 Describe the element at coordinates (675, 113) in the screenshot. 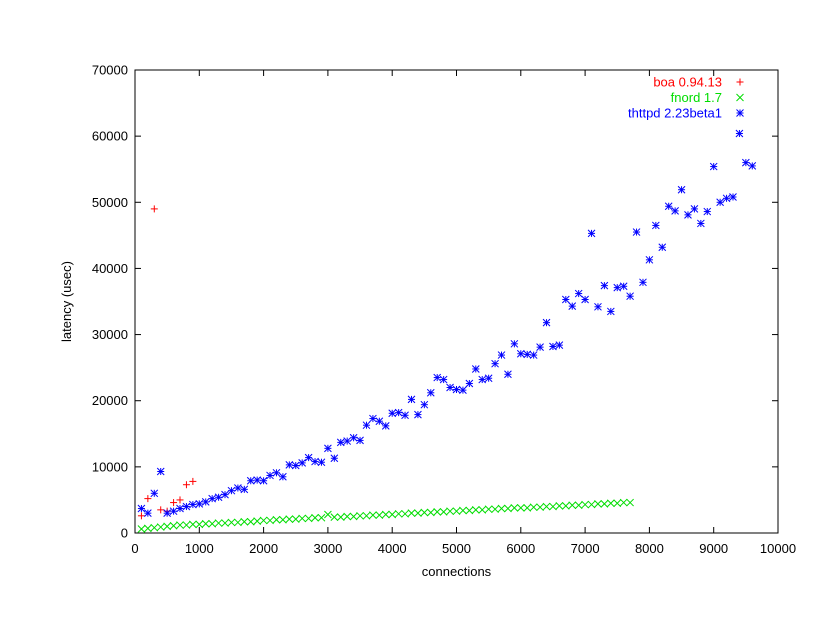

I see `legend-label-2: thttpd 2.23beta1` at that location.